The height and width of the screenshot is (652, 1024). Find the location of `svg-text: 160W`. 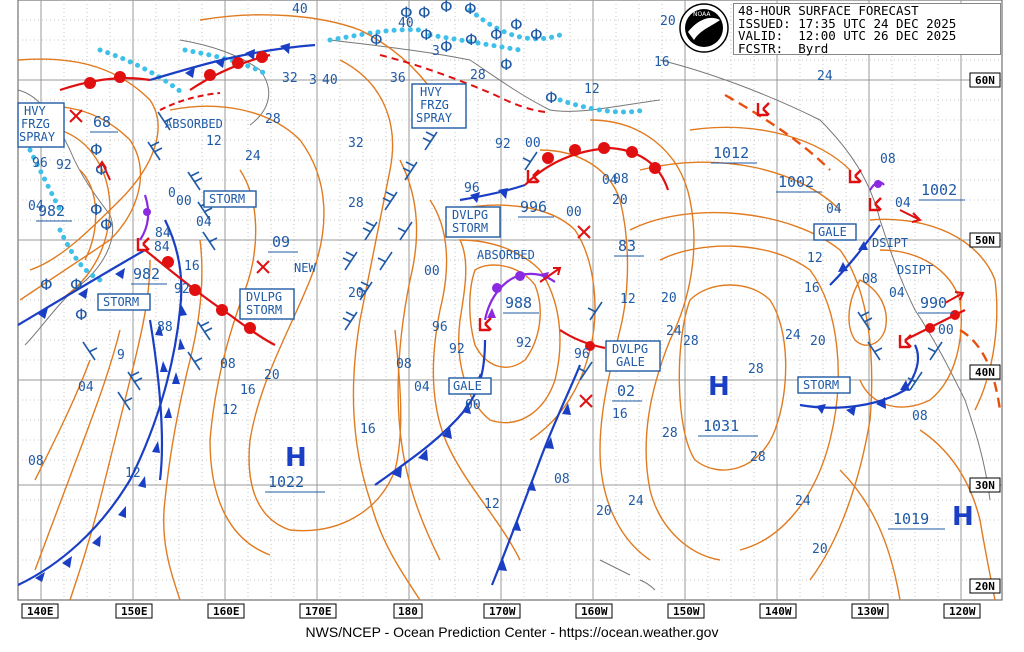

svg-text: 160W is located at coordinates (594, 611).